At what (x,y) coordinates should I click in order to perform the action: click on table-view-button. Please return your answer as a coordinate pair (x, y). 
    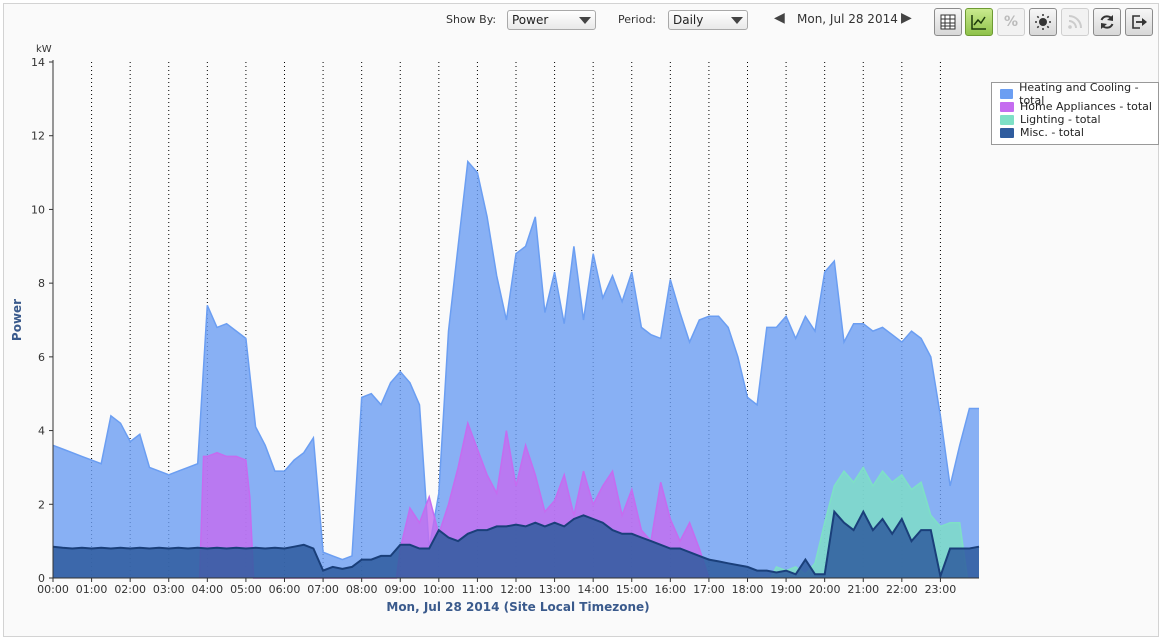
    Looking at the image, I should click on (948, 22).